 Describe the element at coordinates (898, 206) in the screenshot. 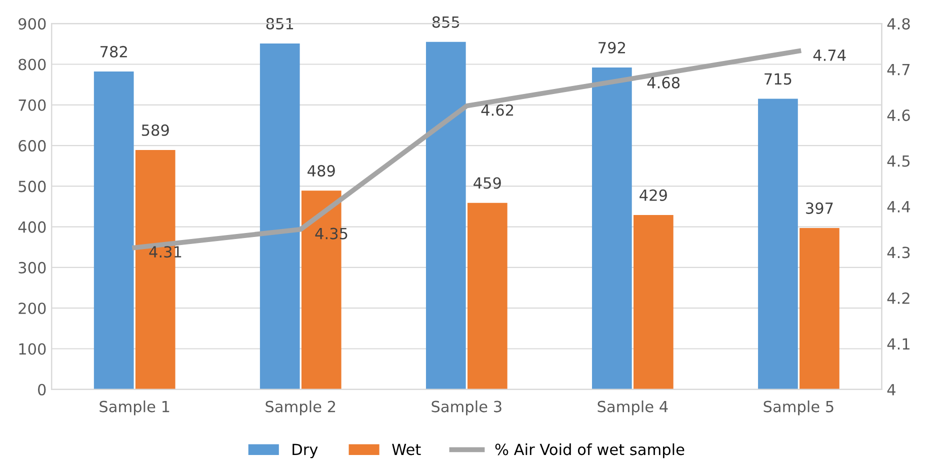

I see `y2-tick-label: 4.4` at that location.